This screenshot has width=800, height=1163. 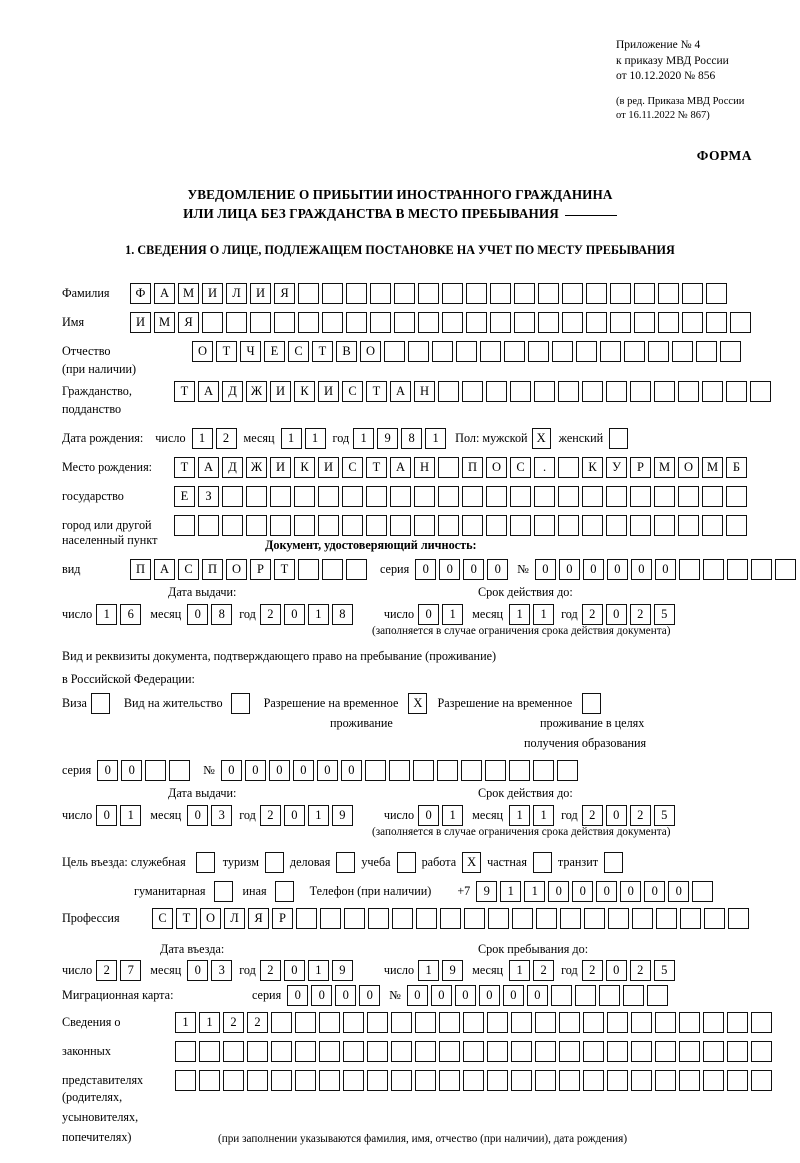 I want to click on char-cell: 5, so click(x=664, y=614).